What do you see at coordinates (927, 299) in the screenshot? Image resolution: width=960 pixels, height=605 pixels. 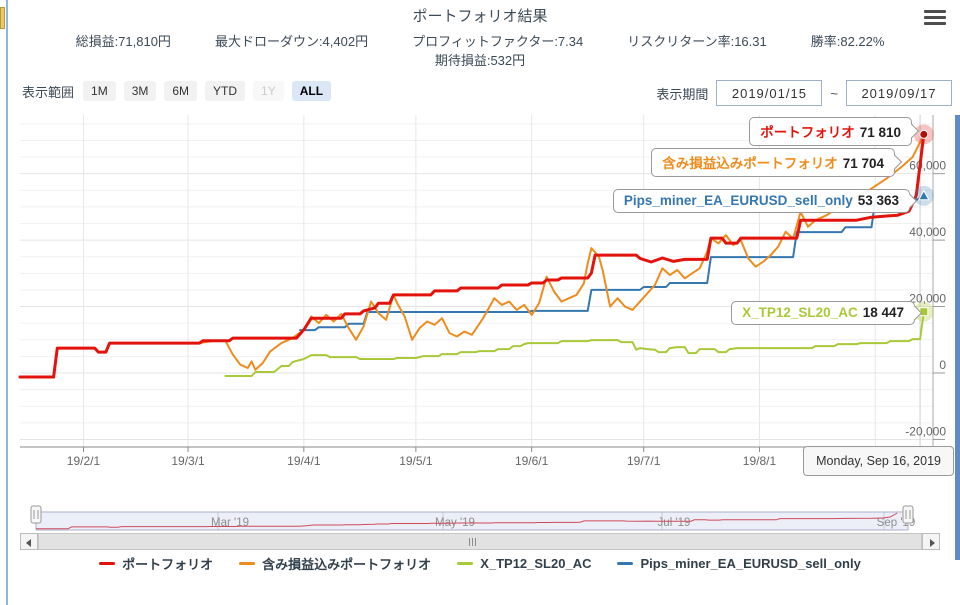 I see `y-axis-label: 20,000` at bounding box center [927, 299].